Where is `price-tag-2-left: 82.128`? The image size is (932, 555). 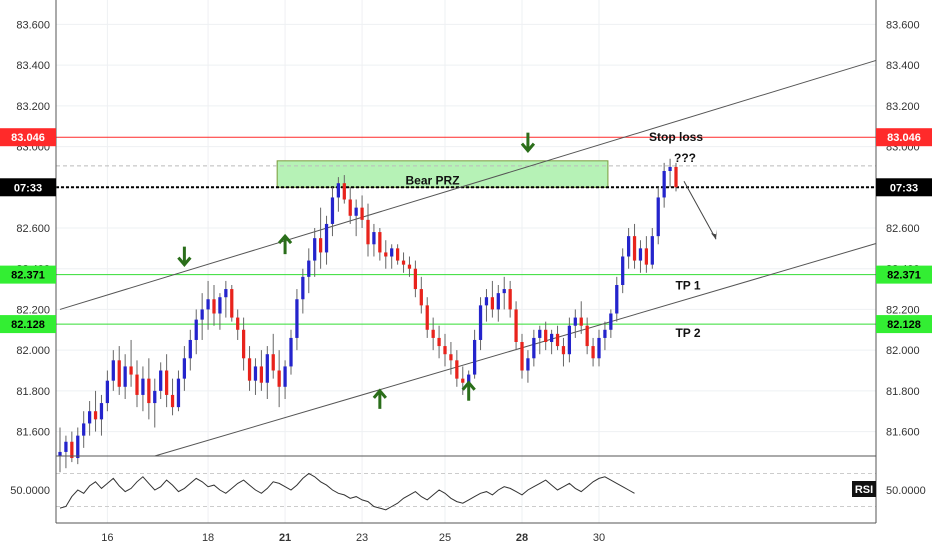 price-tag-2-left: 82.128 is located at coordinates (28, 324).